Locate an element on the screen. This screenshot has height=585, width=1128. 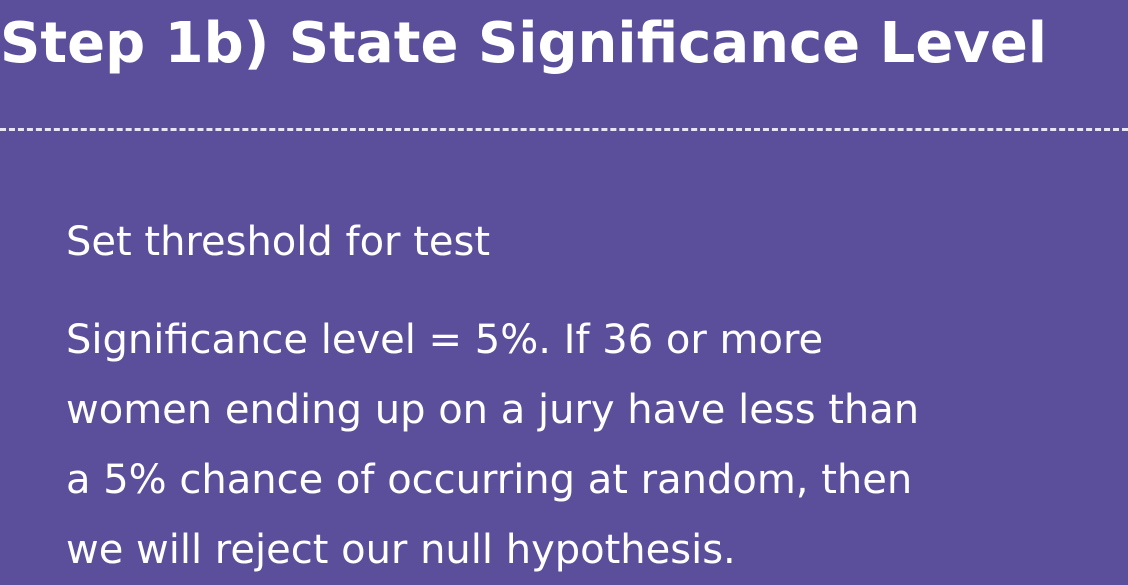
body-line: Significance level = 5%. If 36 or more is located at coordinates (445, 340).